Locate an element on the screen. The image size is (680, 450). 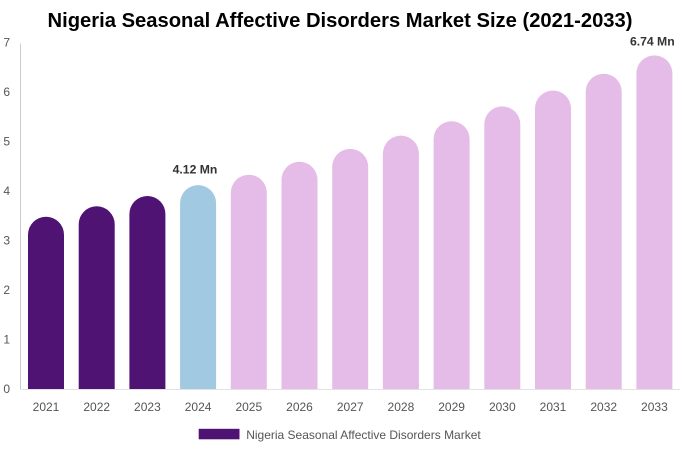
svg-text: 2024 is located at coordinates (198, 407).